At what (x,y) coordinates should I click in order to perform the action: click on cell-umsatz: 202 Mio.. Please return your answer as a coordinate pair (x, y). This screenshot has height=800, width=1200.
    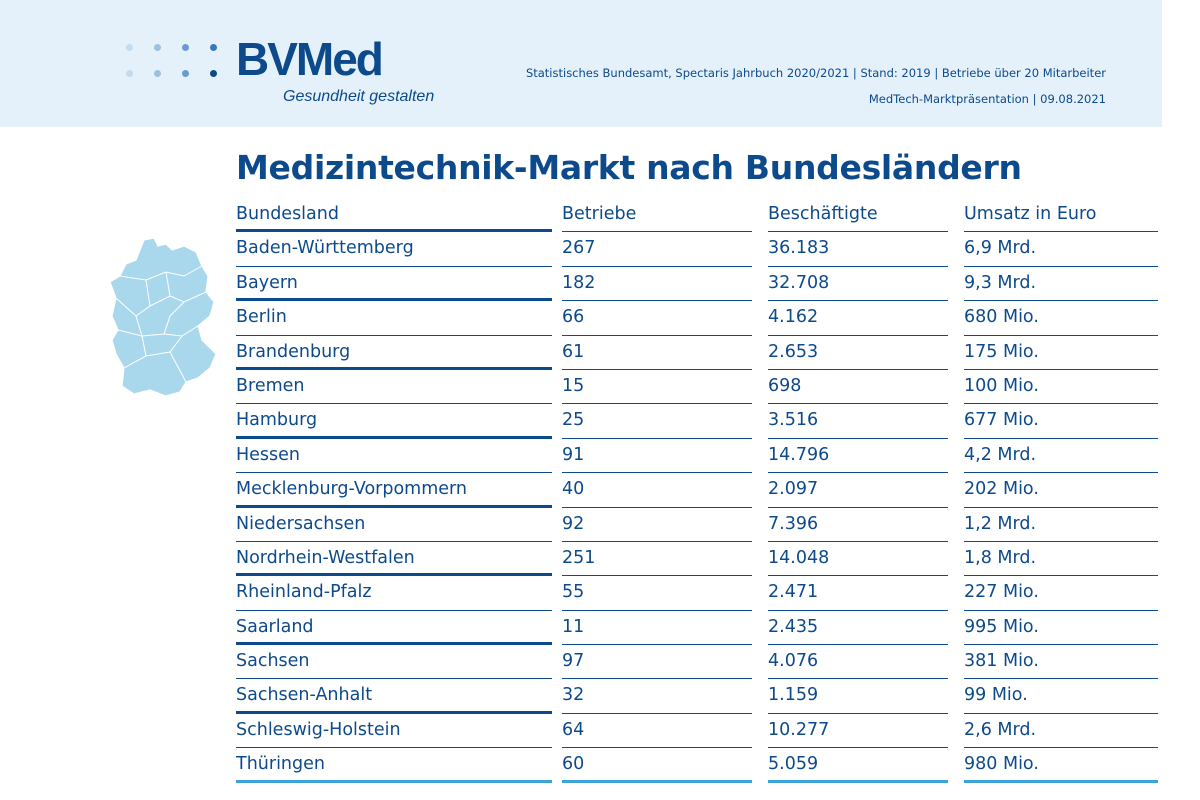
    Looking at the image, I should click on (1001, 489).